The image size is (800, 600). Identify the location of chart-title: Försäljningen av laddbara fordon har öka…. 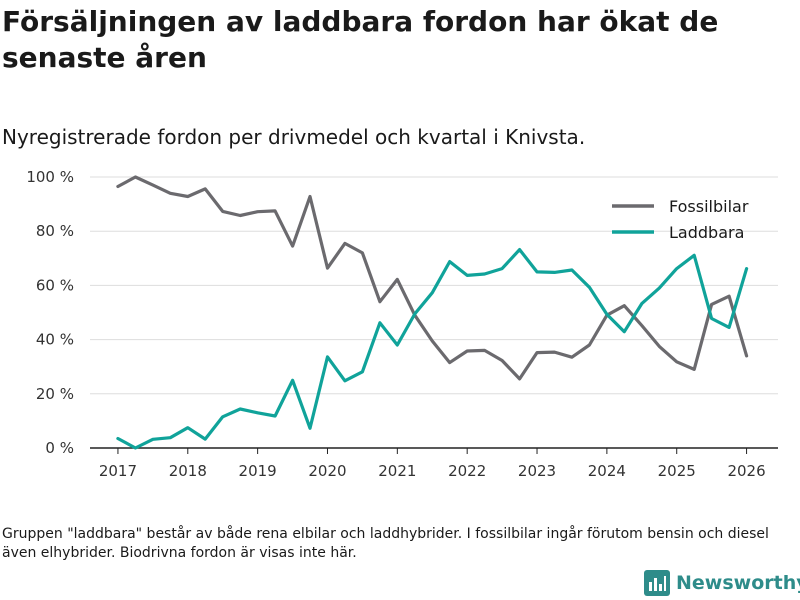
(360, 39).